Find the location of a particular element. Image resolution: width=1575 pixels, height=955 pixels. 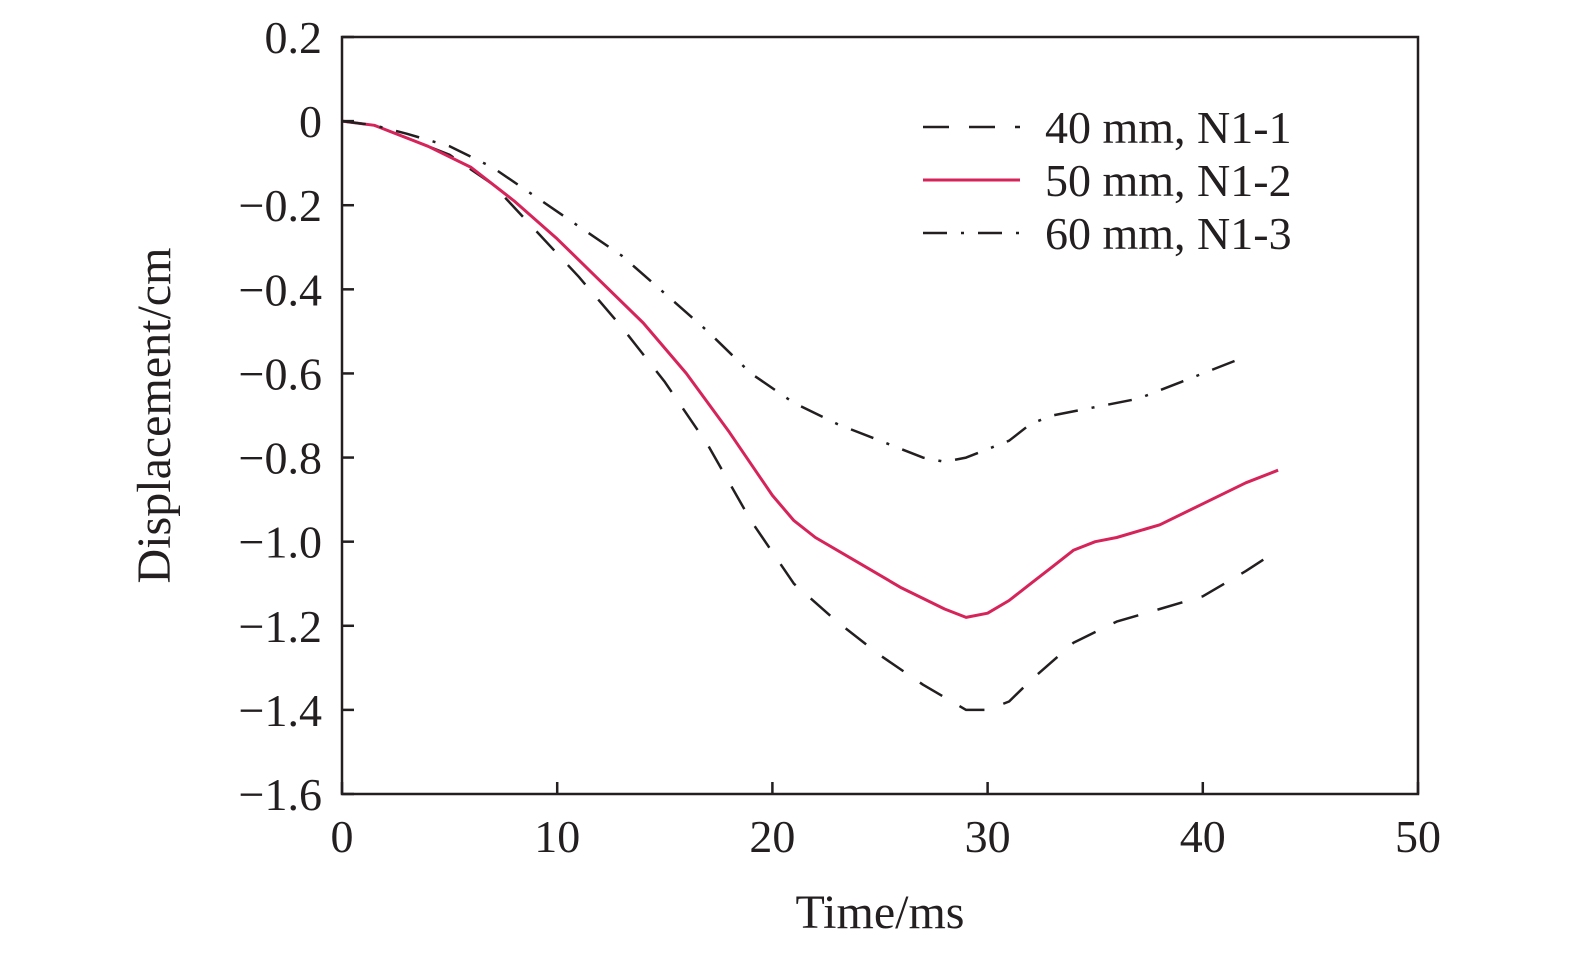

y-tick-label: 0.2 is located at coordinates (294, 37).